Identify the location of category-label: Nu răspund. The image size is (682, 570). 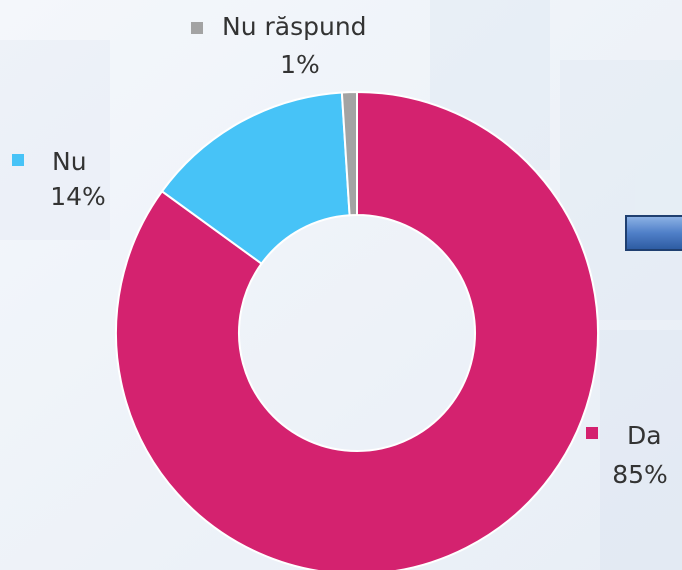
(294, 26).